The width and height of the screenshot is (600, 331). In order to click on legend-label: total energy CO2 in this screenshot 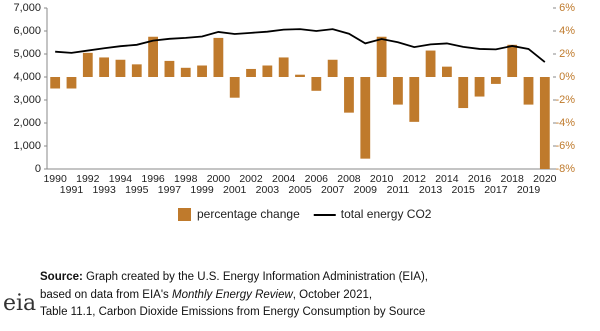, I will do `click(386, 214)`.